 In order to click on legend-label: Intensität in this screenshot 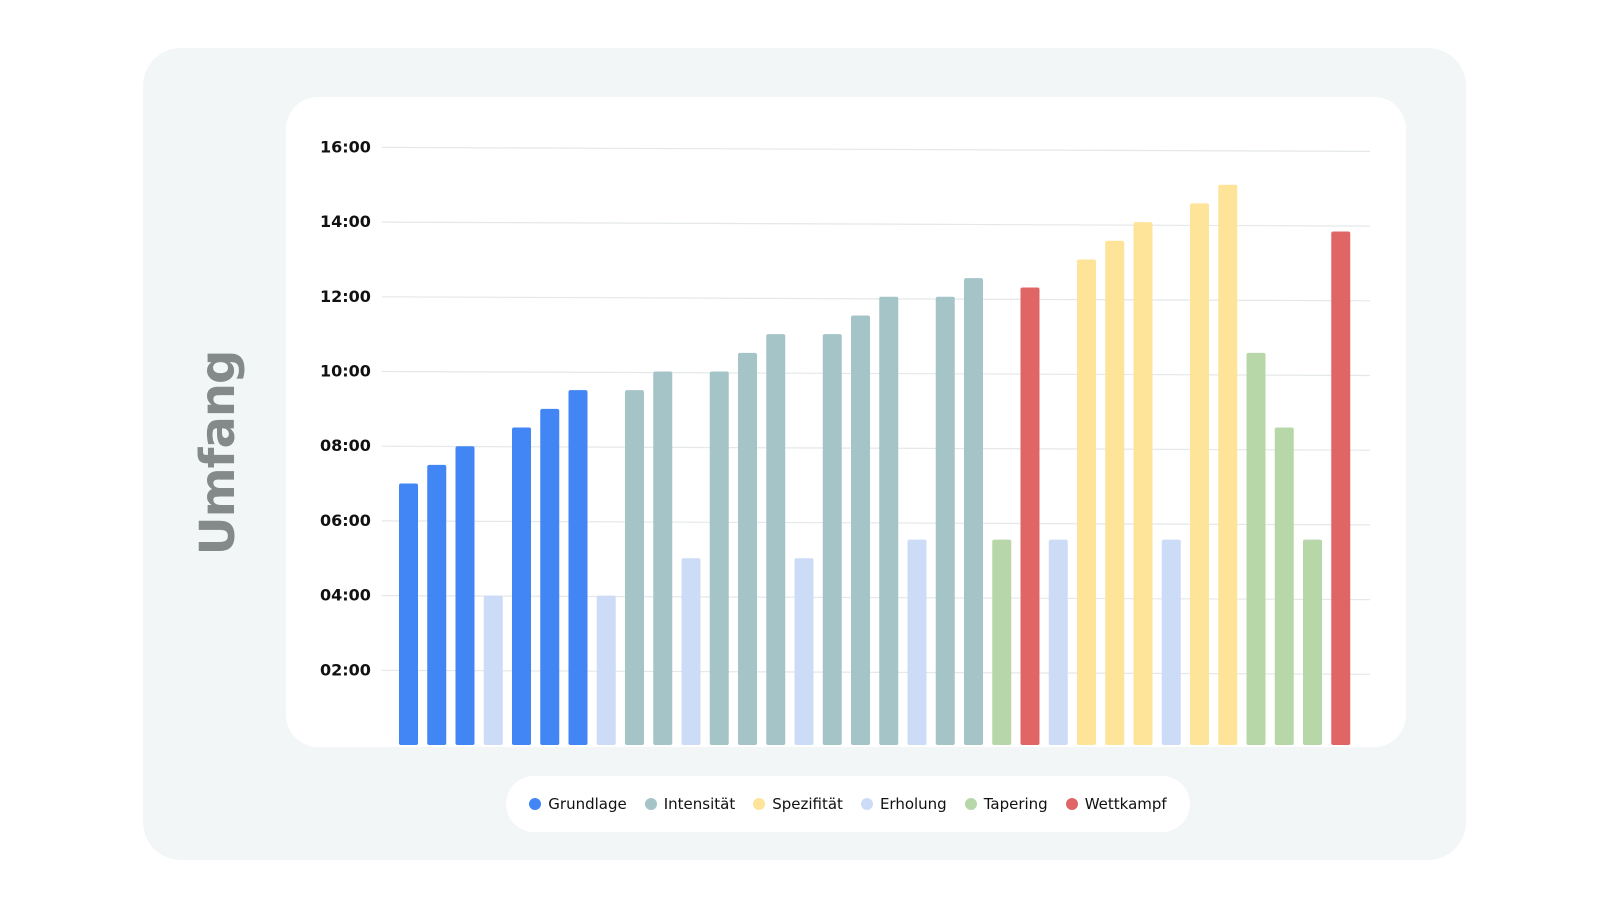, I will do `click(699, 804)`.